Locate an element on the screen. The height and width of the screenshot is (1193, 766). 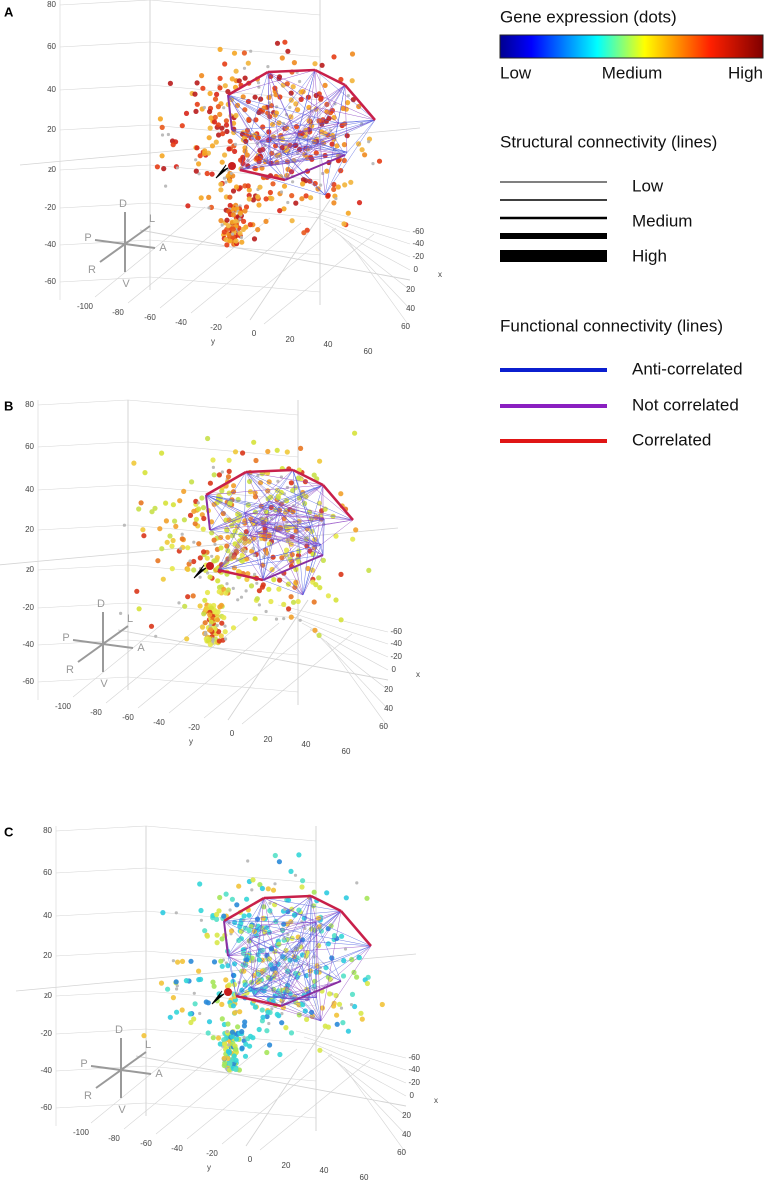
tick-label: -100 is located at coordinates (85, 306).